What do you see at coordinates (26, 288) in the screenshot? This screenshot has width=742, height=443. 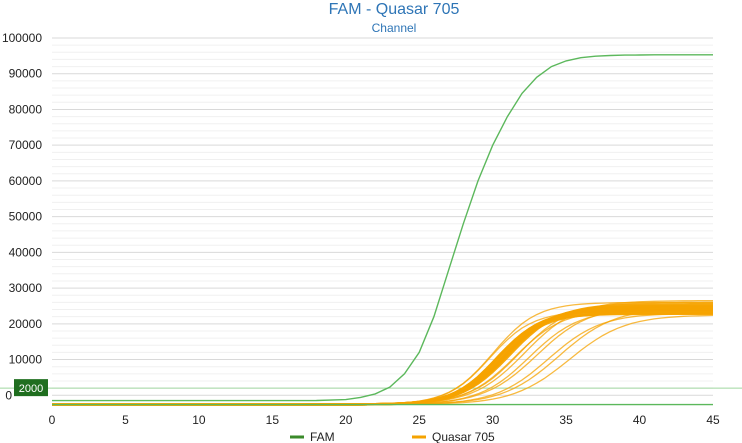 I see `y-tick-label: 30000` at bounding box center [26, 288].